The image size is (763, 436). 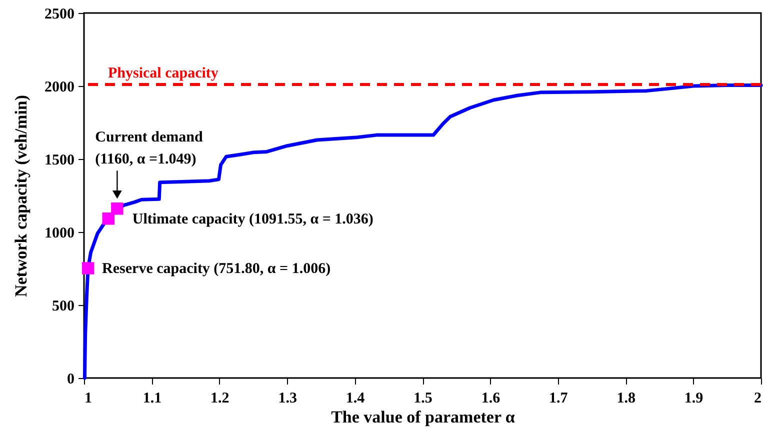 I want to click on x-tick-label: 1.7, so click(x=558, y=398).